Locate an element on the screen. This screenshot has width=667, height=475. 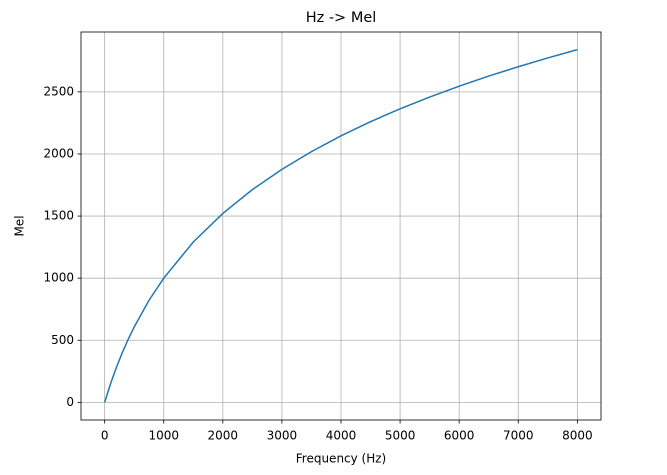
y-axis-label: Mel is located at coordinates (20, 225).